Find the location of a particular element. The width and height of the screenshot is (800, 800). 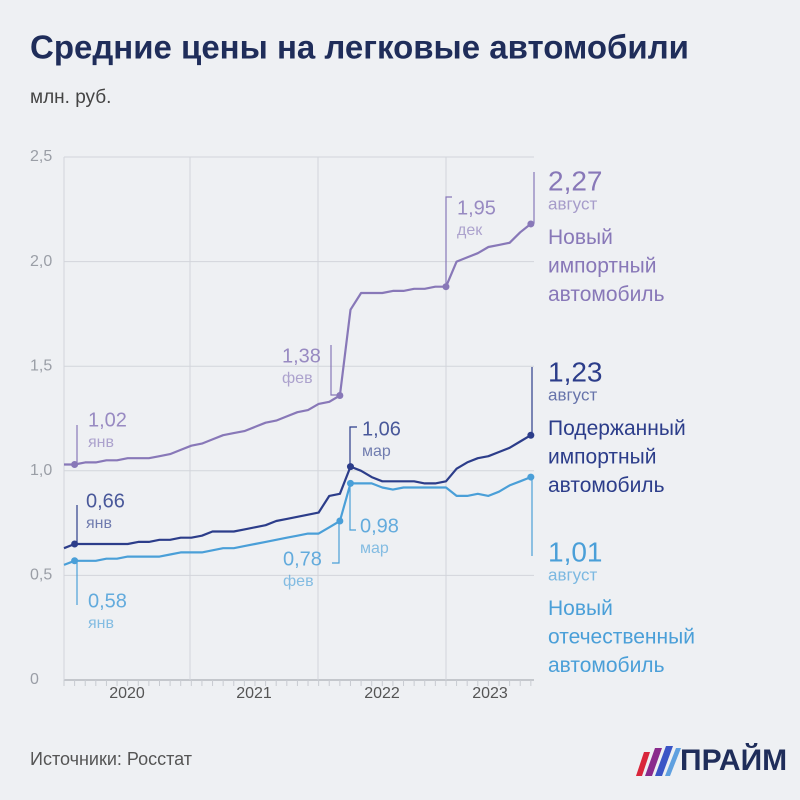

y-tick-label: 1,5 is located at coordinates (41, 365).